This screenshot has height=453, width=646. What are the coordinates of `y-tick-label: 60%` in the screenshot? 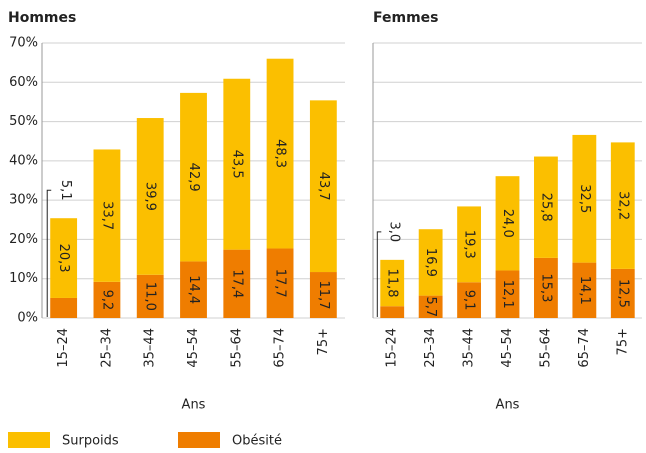 It's located at (23, 82).